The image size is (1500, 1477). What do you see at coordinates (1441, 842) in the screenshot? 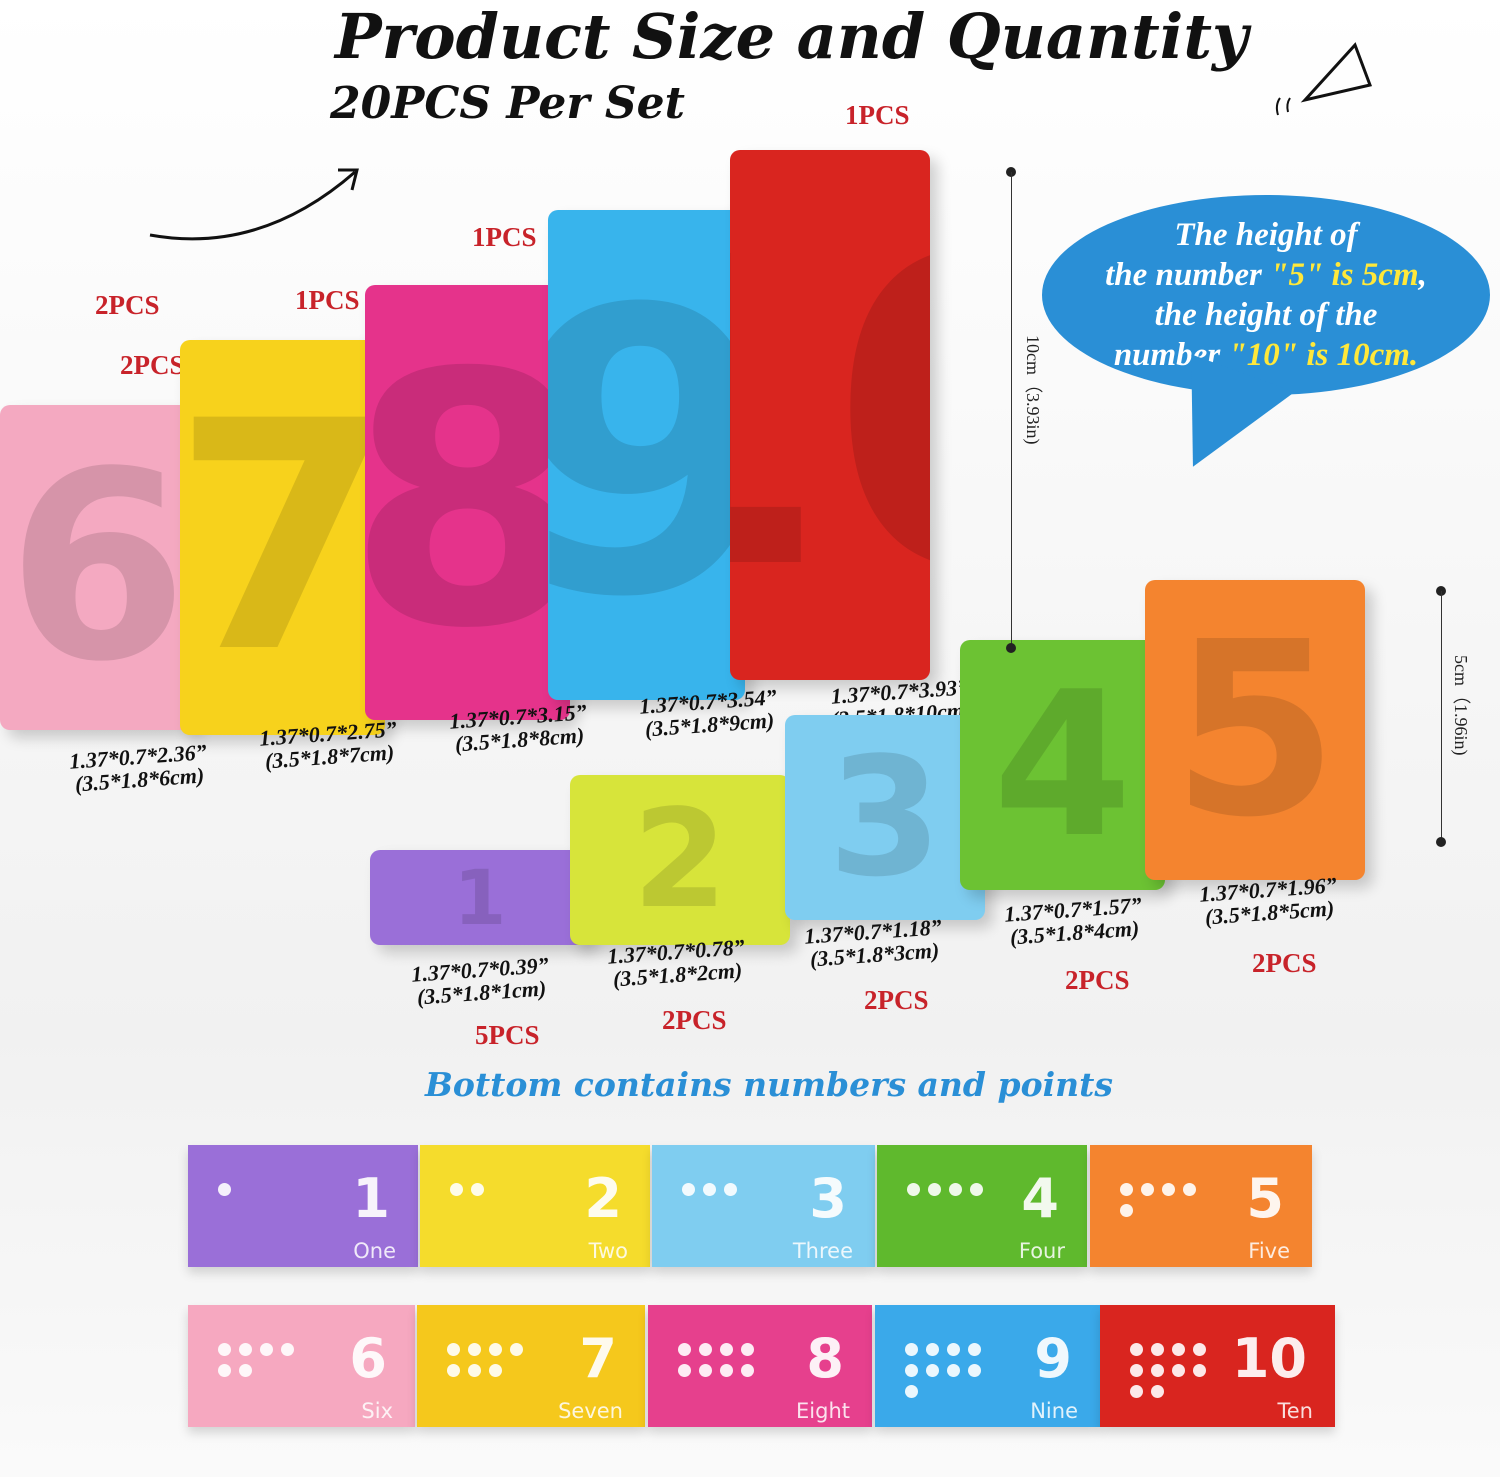
I see `measure-dot` at bounding box center [1441, 842].